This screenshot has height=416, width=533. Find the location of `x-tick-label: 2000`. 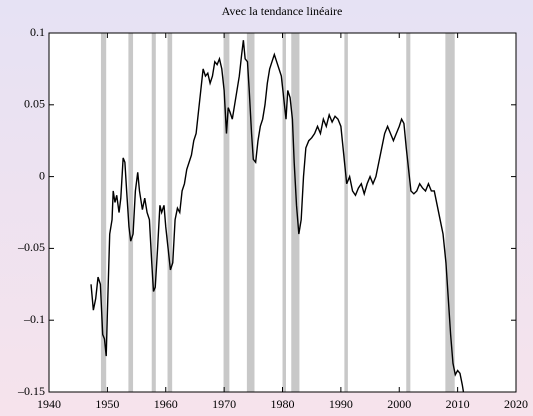

x-tick-label: 2000 is located at coordinates (399, 404).